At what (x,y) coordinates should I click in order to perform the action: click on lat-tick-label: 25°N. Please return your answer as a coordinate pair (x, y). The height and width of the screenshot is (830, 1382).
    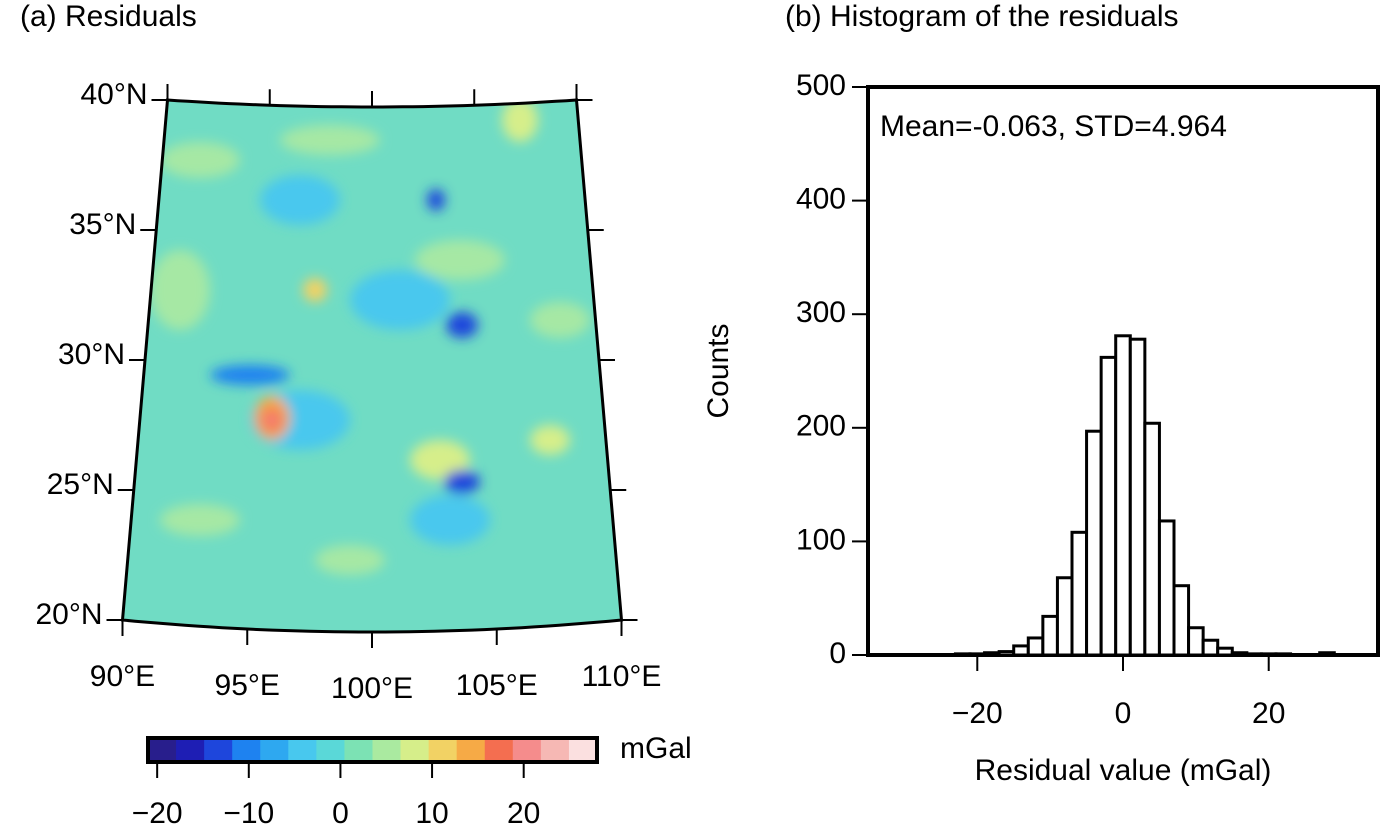
    Looking at the image, I should click on (80, 484).